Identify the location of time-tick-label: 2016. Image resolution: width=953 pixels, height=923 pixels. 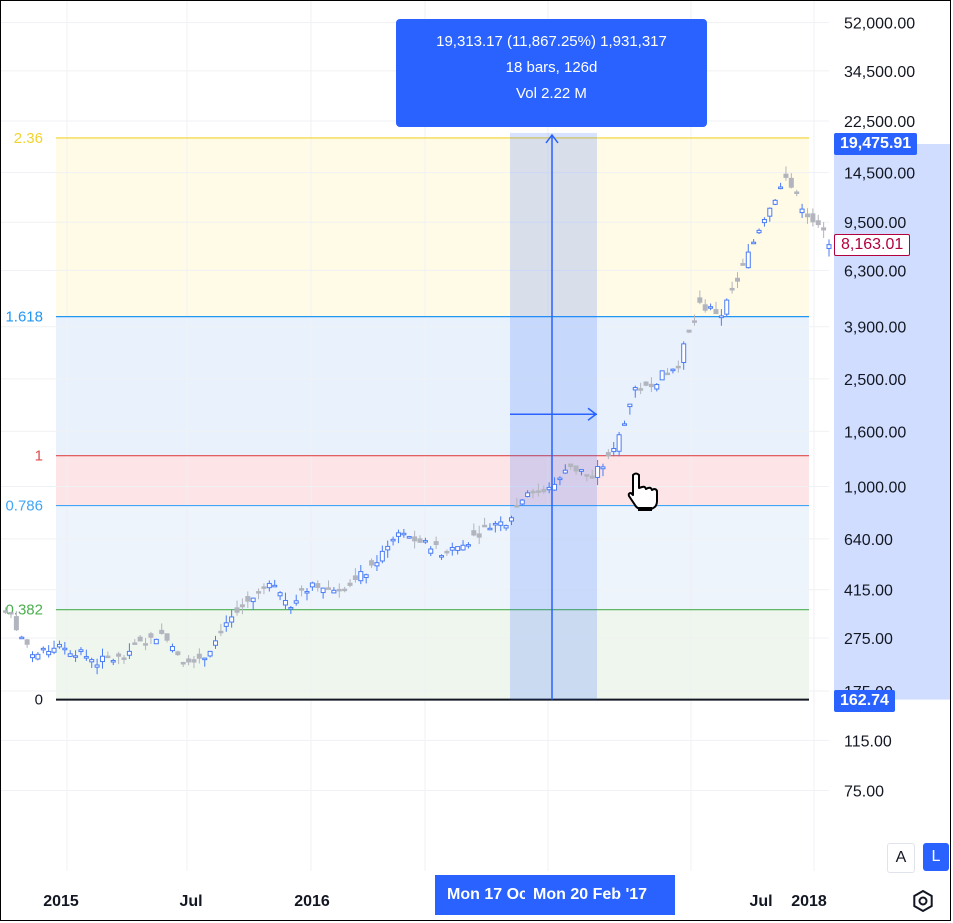
(312, 901).